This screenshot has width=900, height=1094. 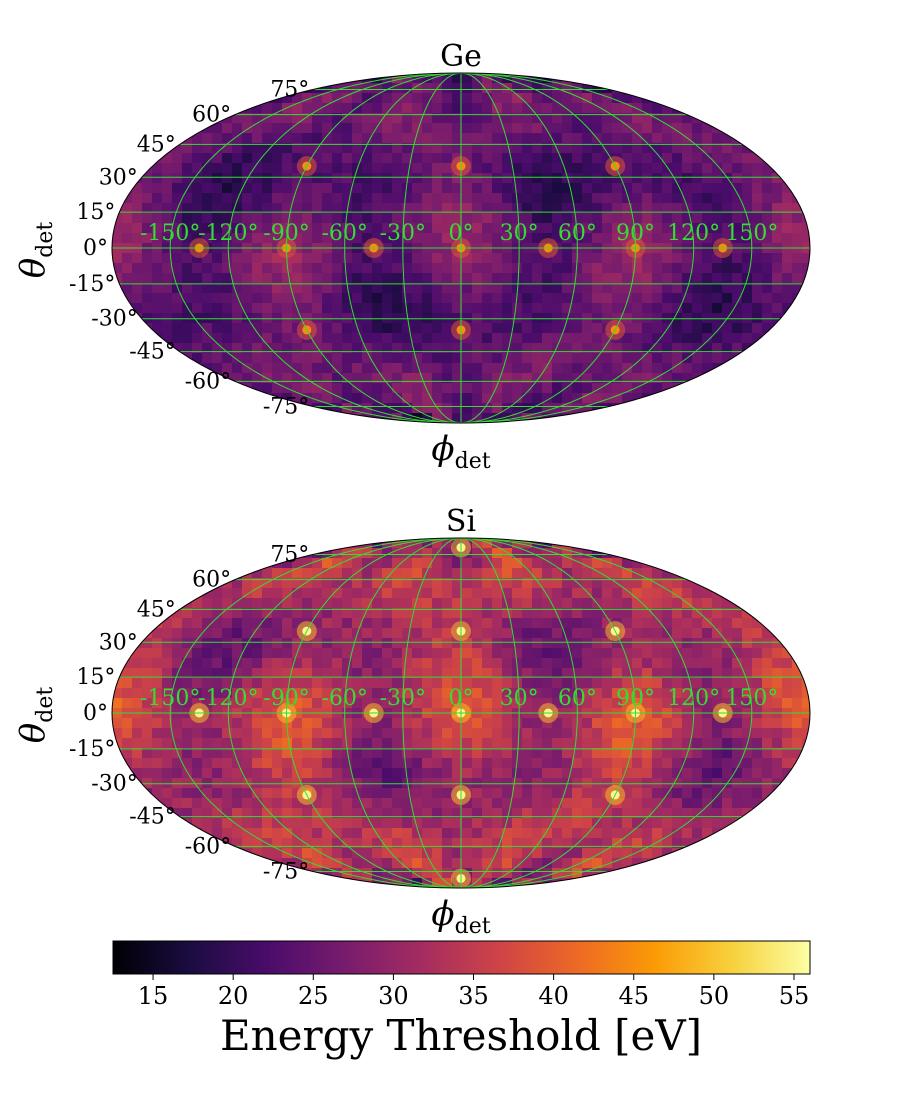 I want to click on colorbar-label: Energy Threshold [eV], so click(x=461, y=1035).